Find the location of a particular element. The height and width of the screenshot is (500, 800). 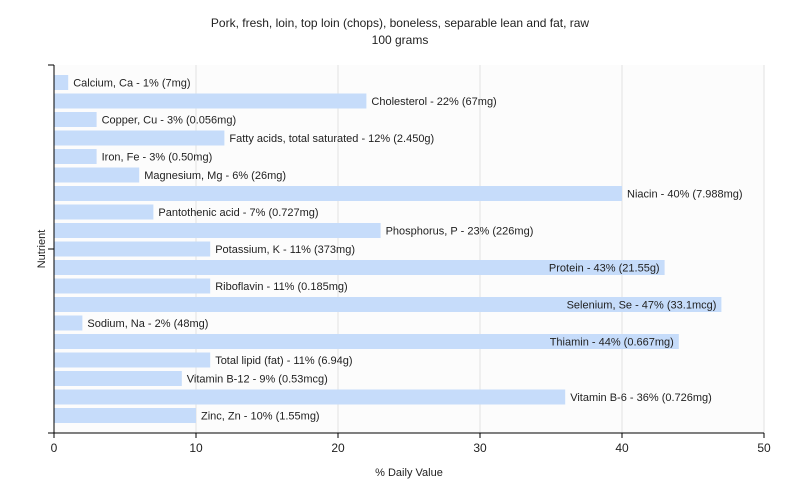

x-axis-title: % Daily Value is located at coordinates (409, 473).